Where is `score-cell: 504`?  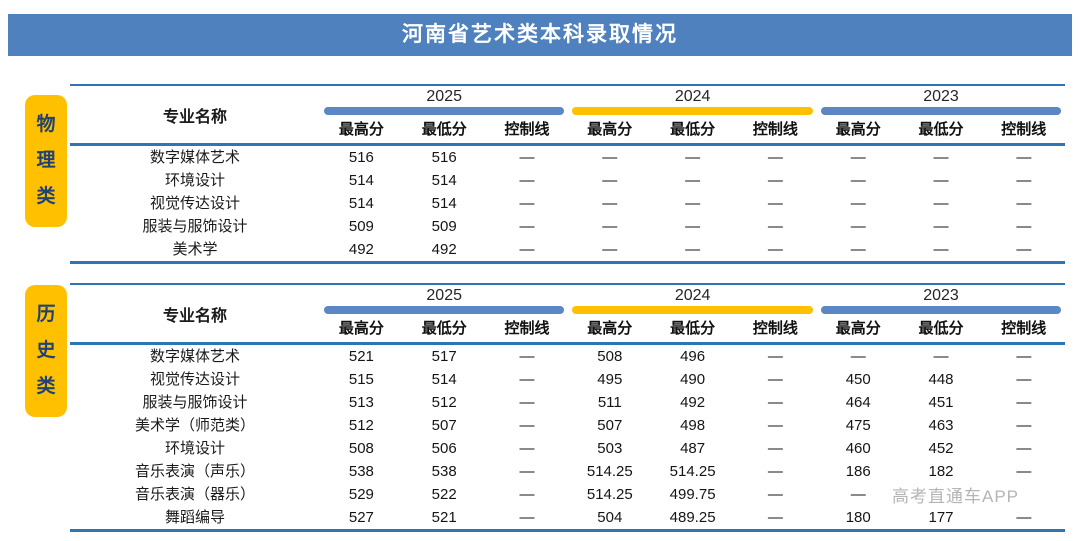 score-cell: 504 is located at coordinates (610, 517).